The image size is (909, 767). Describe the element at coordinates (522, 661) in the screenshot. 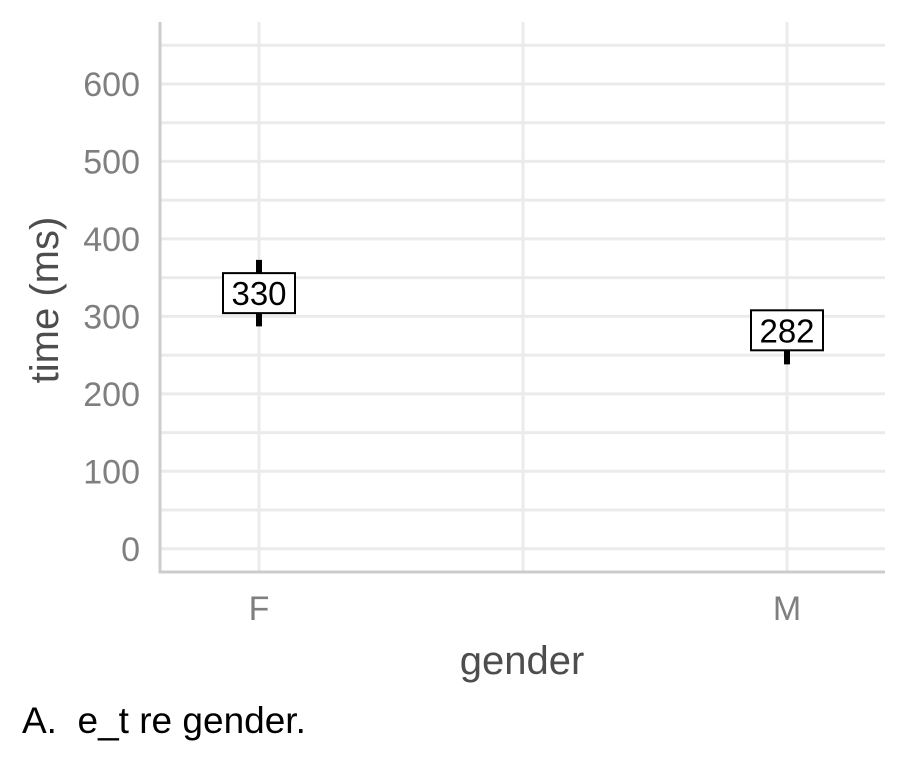

I see `x-axis-title: gender` at that location.